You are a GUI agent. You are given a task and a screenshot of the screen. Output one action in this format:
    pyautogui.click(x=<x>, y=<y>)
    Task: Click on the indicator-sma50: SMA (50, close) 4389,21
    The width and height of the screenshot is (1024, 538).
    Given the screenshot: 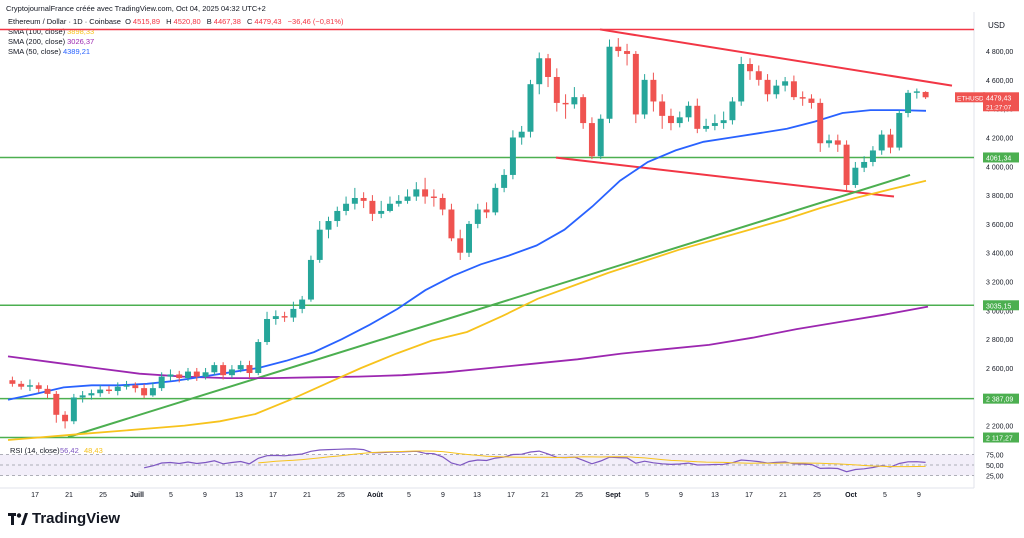 What is the action you would take?
    pyautogui.click(x=49, y=51)
    